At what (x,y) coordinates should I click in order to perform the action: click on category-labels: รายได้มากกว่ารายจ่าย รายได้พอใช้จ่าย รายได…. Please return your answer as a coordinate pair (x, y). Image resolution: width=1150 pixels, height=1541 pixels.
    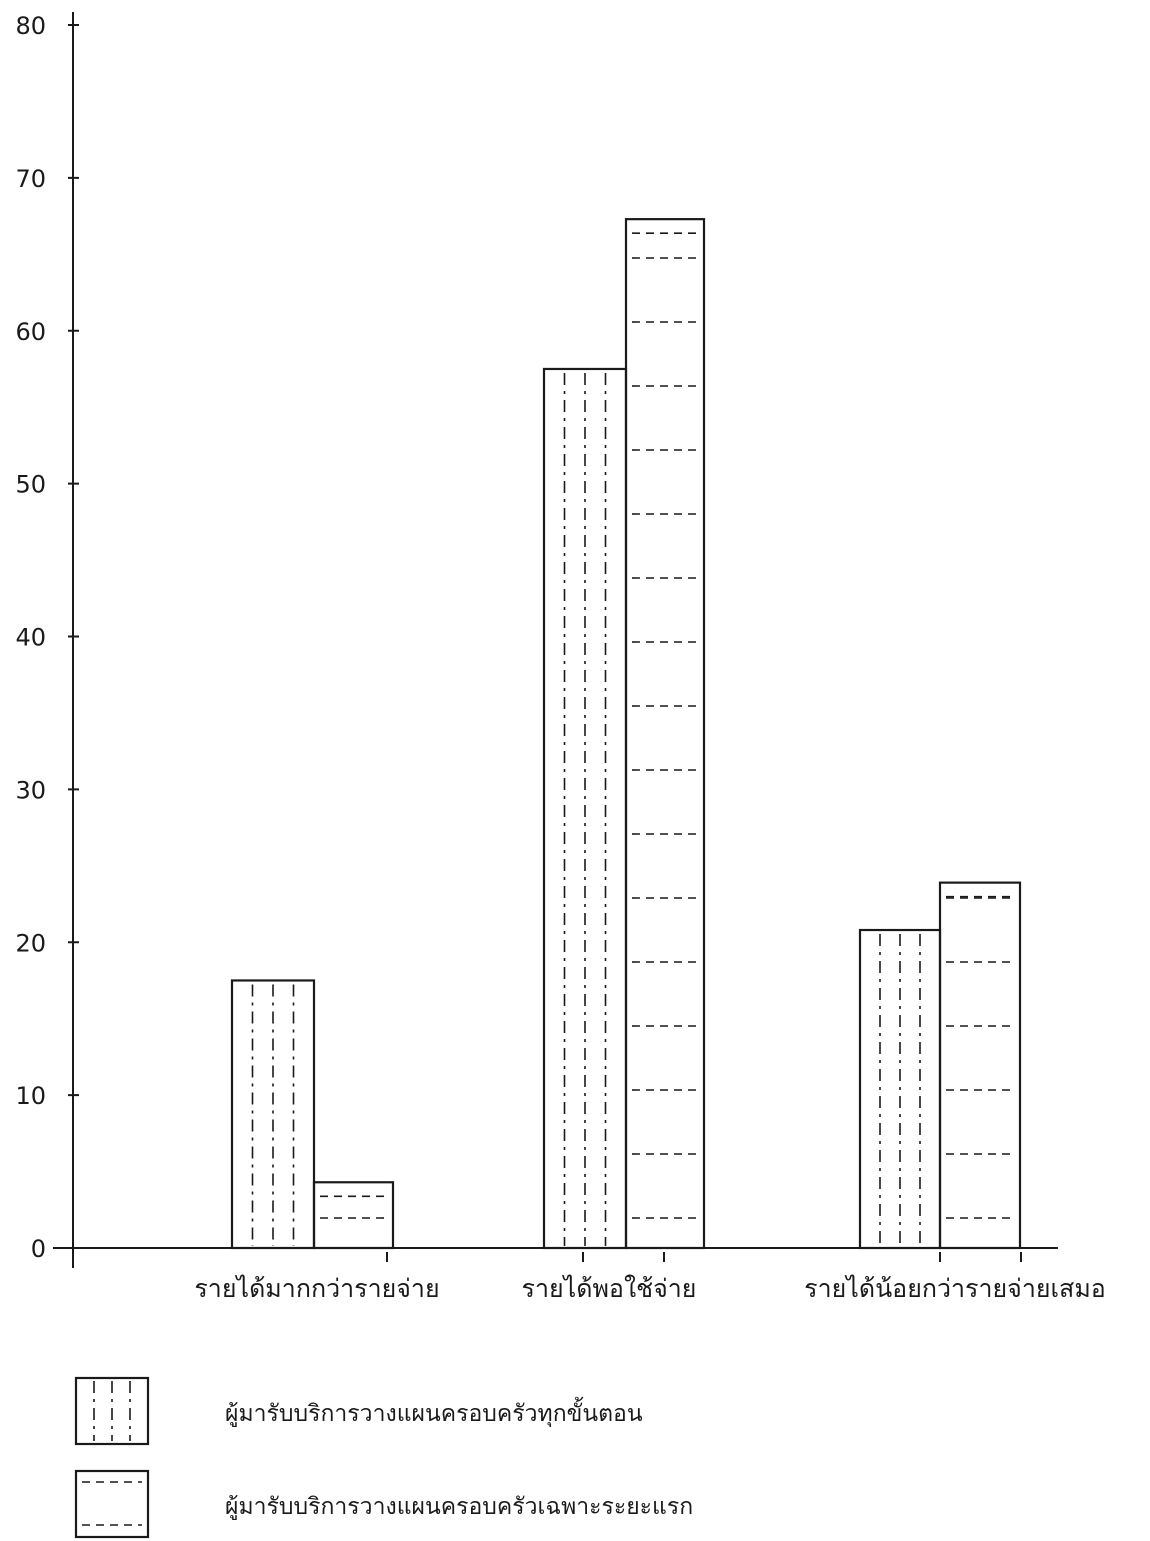
    Looking at the image, I should click on (649, 1288).